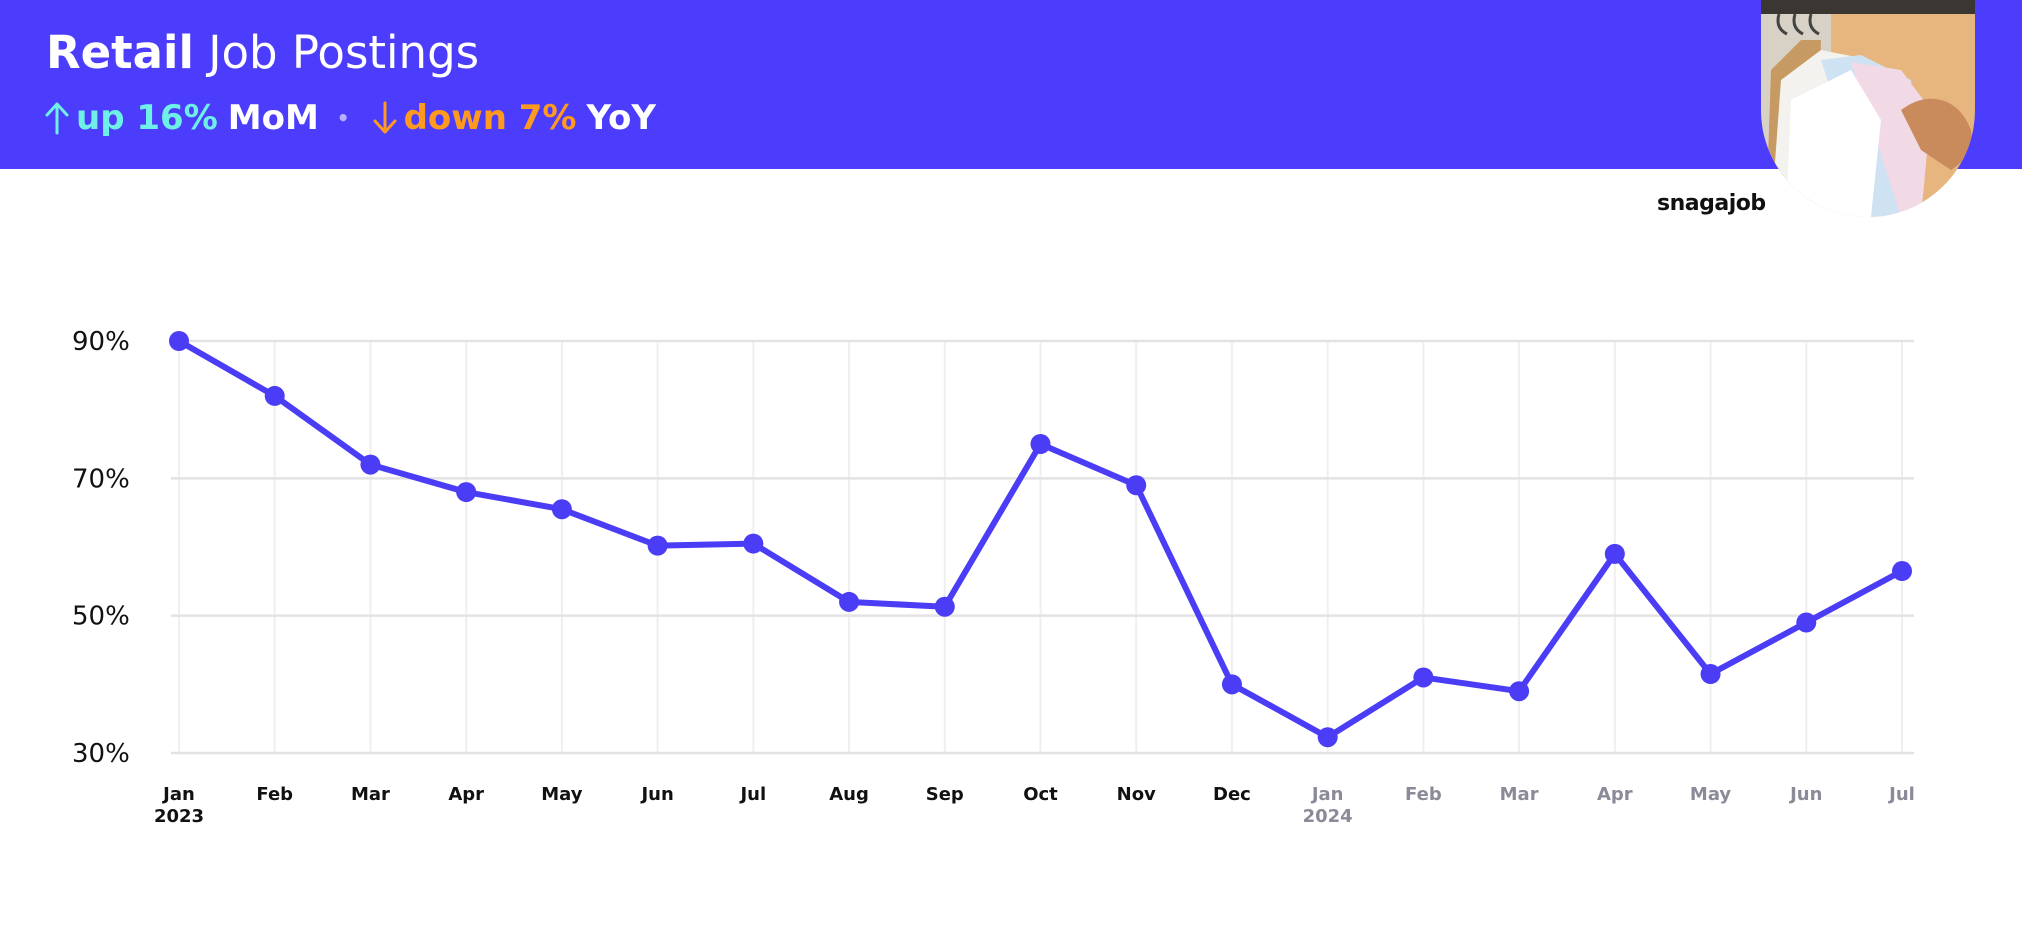 Image resolution: width=2022 pixels, height=942 pixels. I want to click on arrow-up-icon, so click(57, 118).